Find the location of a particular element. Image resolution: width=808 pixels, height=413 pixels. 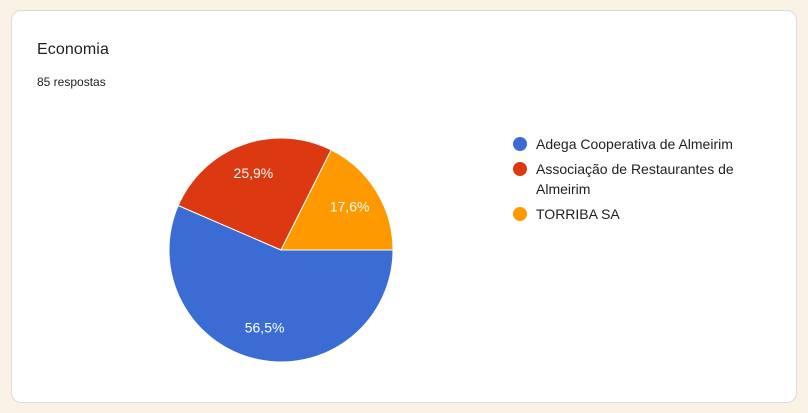

slice-percentage-label: 25,9% is located at coordinates (254, 173).